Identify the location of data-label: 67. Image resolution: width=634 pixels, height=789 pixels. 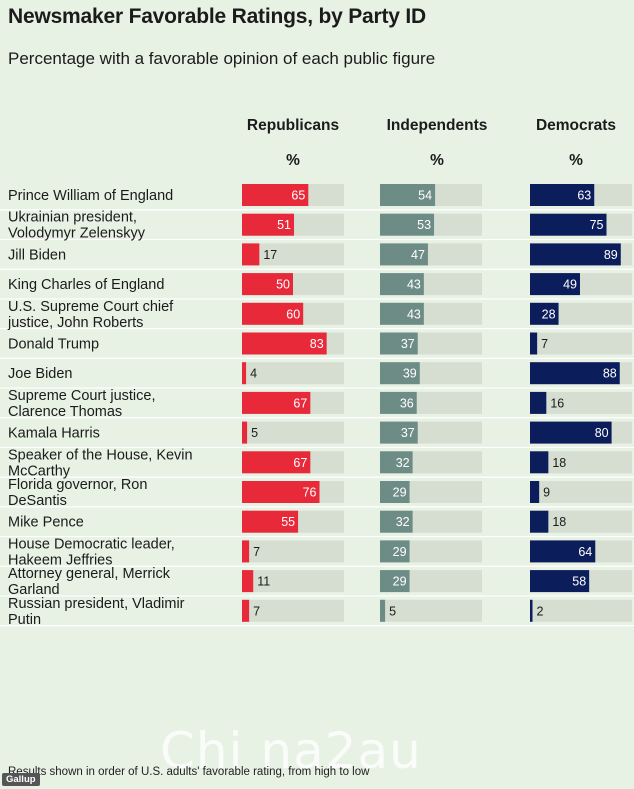
(300, 463).